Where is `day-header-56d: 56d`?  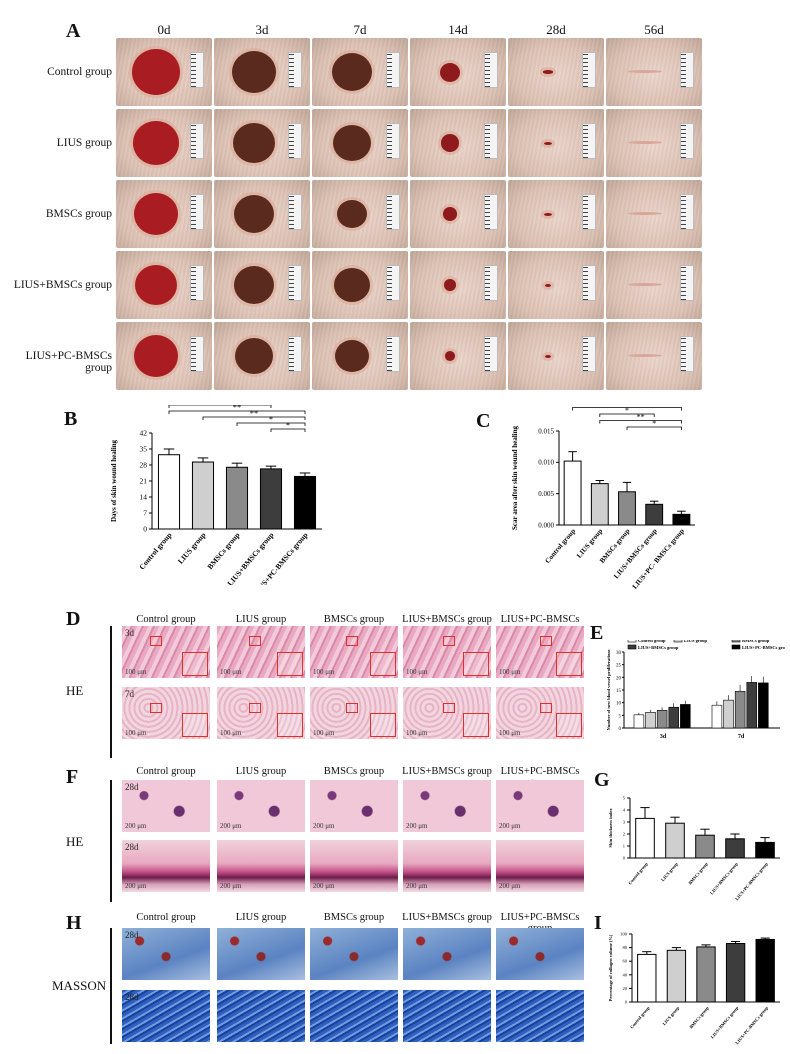 day-header-56d: 56d is located at coordinates (654, 29).